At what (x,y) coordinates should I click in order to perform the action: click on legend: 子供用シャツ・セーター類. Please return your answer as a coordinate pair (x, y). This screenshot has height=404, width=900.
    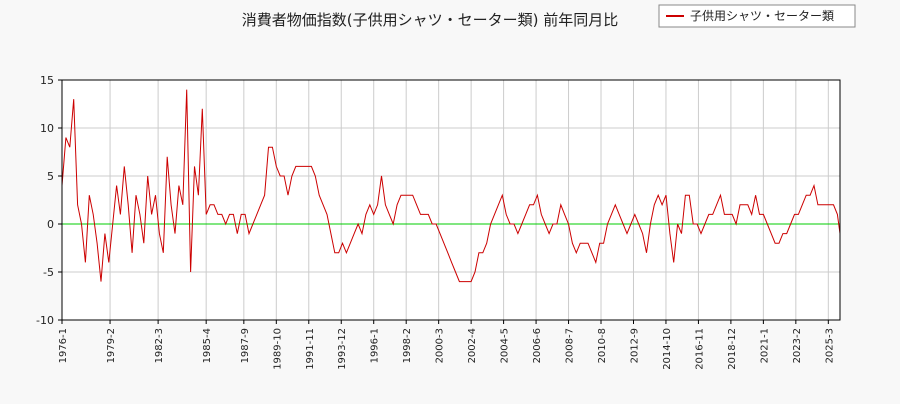
    Looking at the image, I should click on (757, 16).